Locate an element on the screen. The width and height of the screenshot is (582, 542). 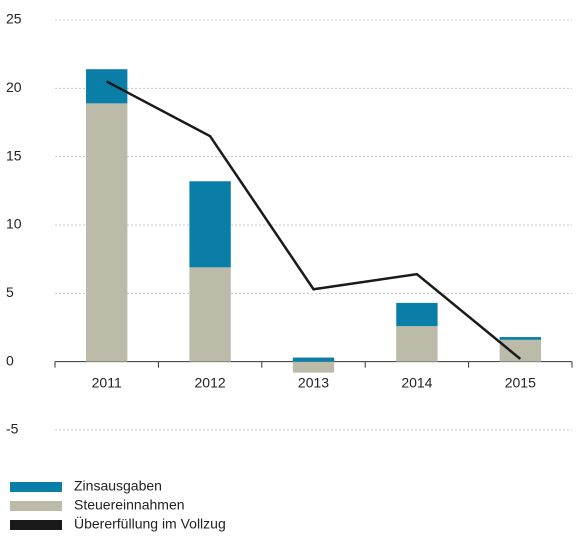
y-tick-label: 10 is located at coordinates (14, 224).